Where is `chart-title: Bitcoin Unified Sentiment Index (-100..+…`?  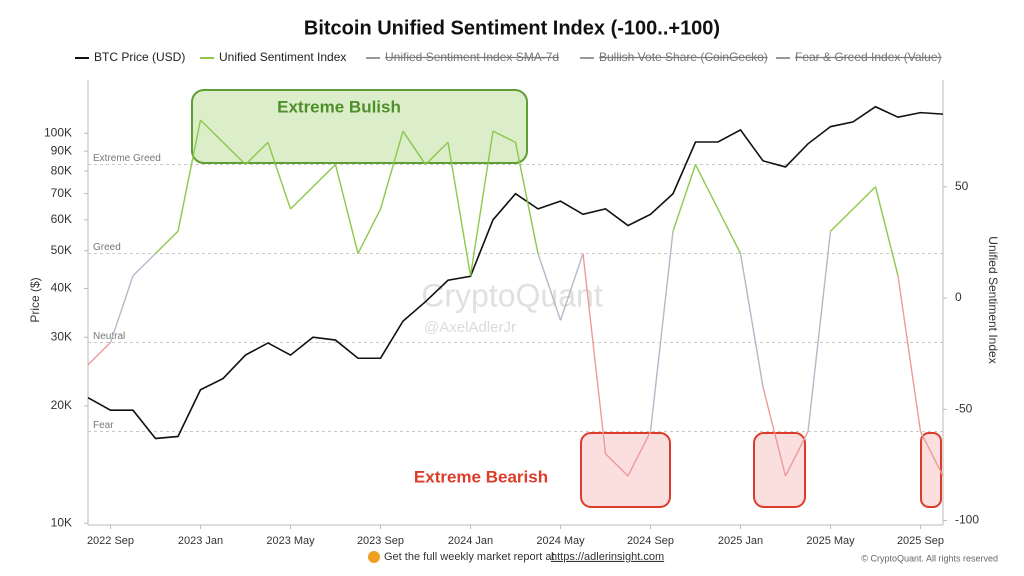
chart-title: Bitcoin Unified Sentiment Index (-100..+… is located at coordinates (512, 28).